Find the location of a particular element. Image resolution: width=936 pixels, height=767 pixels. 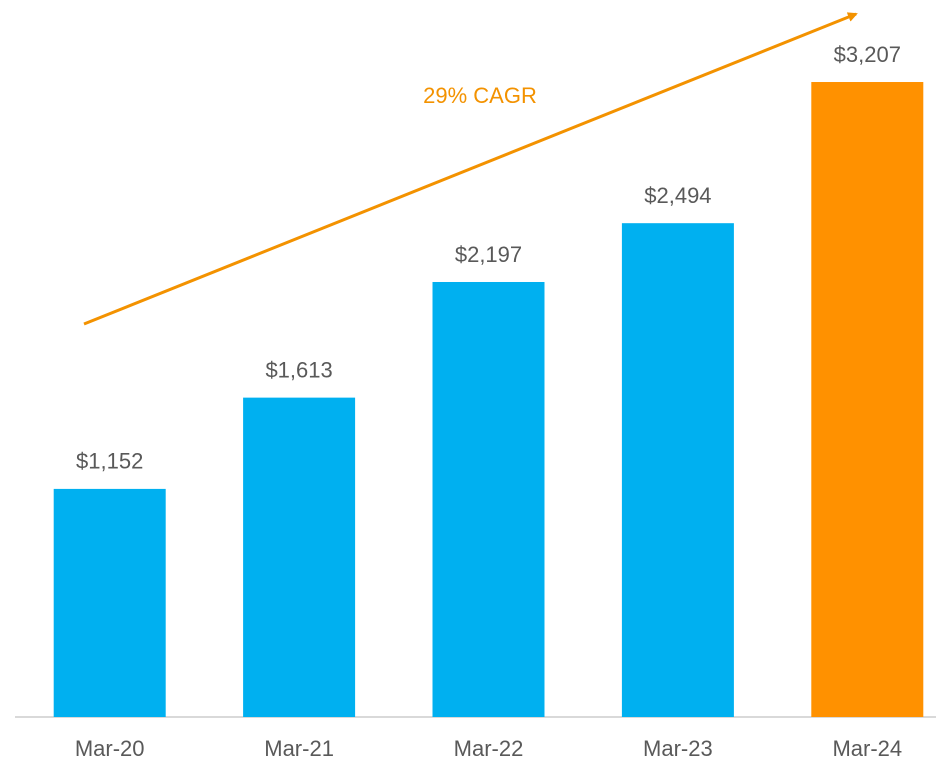

x-tick-label: Mar-22 is located at coordinates (489, 748).